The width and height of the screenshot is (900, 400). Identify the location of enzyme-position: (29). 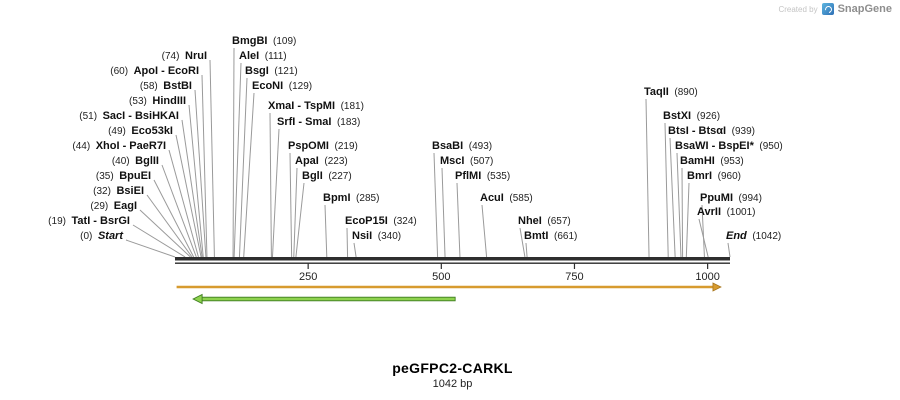
(102, 206).